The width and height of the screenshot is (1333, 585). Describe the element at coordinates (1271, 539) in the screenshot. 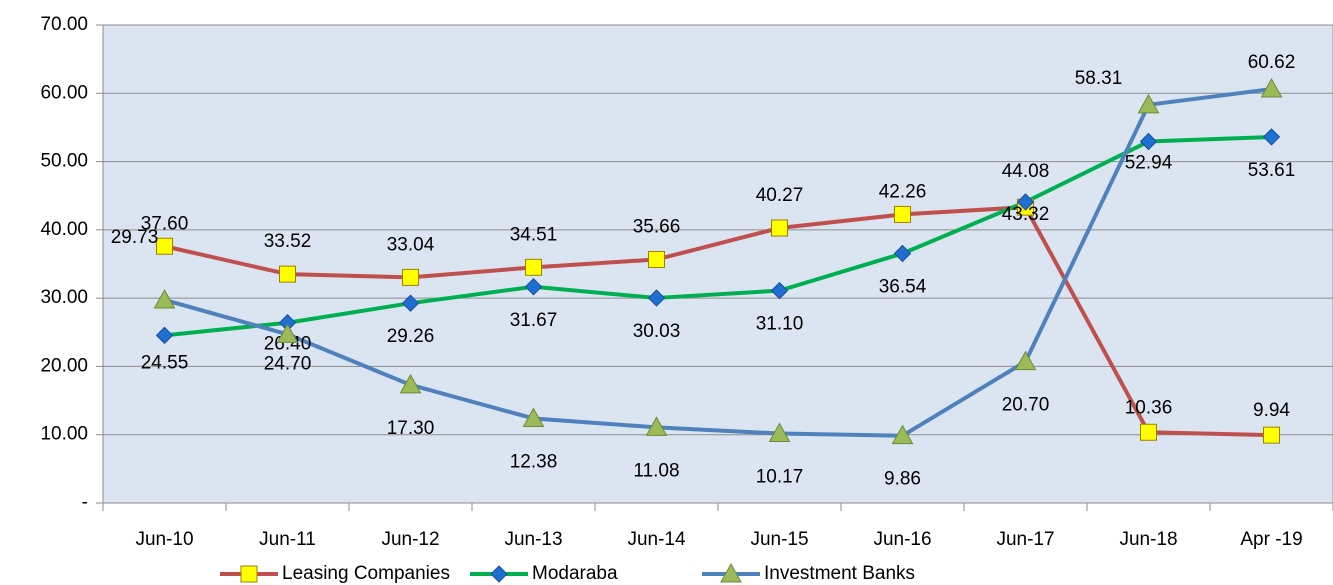

I see `x-tick-label: Apr -19` at that location.